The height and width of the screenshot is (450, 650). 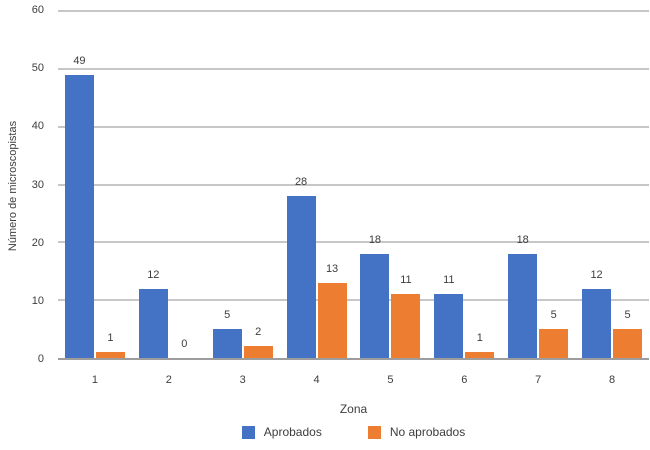 What do you see at coordinates (37, 300) in the screenshot?
I see `y-tick-label: 10` at bounding box center [37, 300].